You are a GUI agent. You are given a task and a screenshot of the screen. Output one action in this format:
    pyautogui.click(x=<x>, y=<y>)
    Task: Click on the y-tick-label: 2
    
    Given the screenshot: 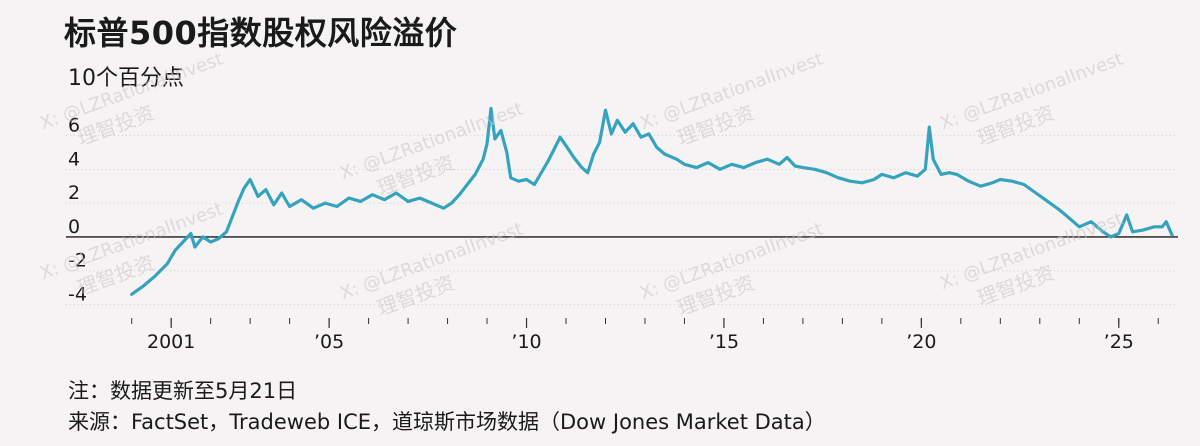 What is the action you would take?
    pyautogui.click(x=74, y=193)
    